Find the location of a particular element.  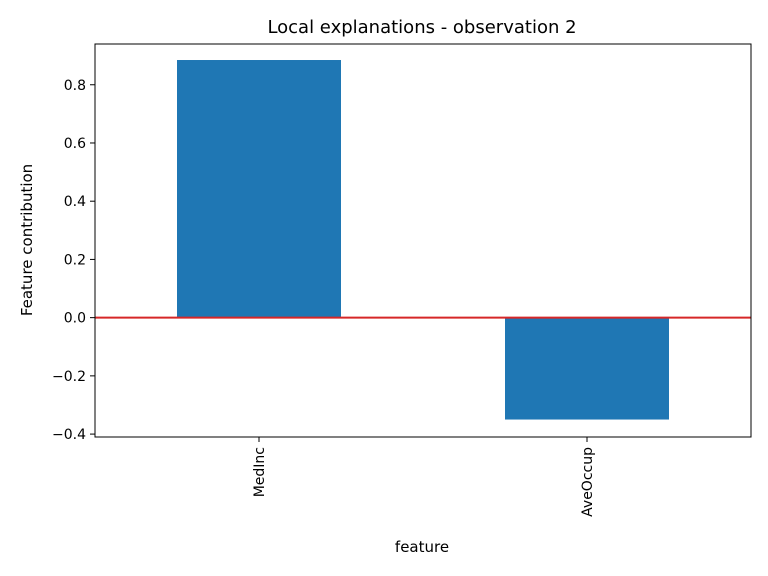

y-tick-label: 0.2 is located at coordinates (75, 260).